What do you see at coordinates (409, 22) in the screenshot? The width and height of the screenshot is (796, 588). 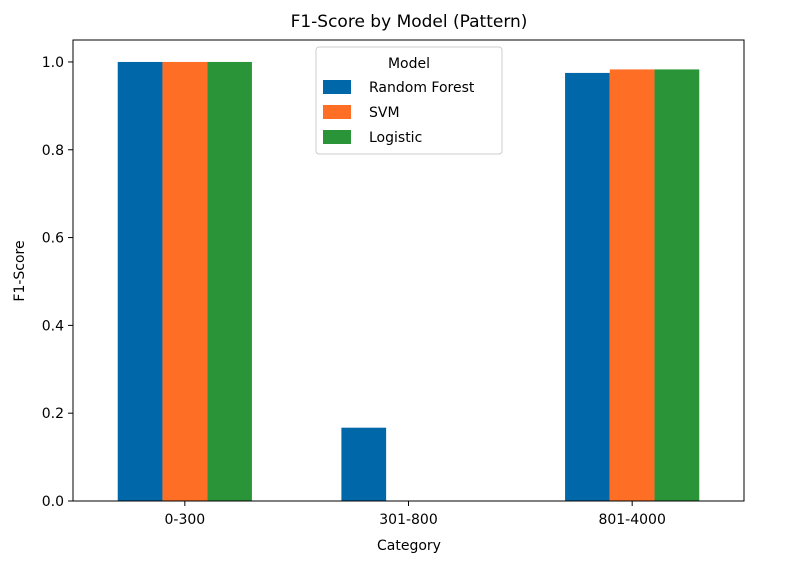 I see `chart-title: F1-Score by Model (Pattern)` at bounding box center [409, 22].